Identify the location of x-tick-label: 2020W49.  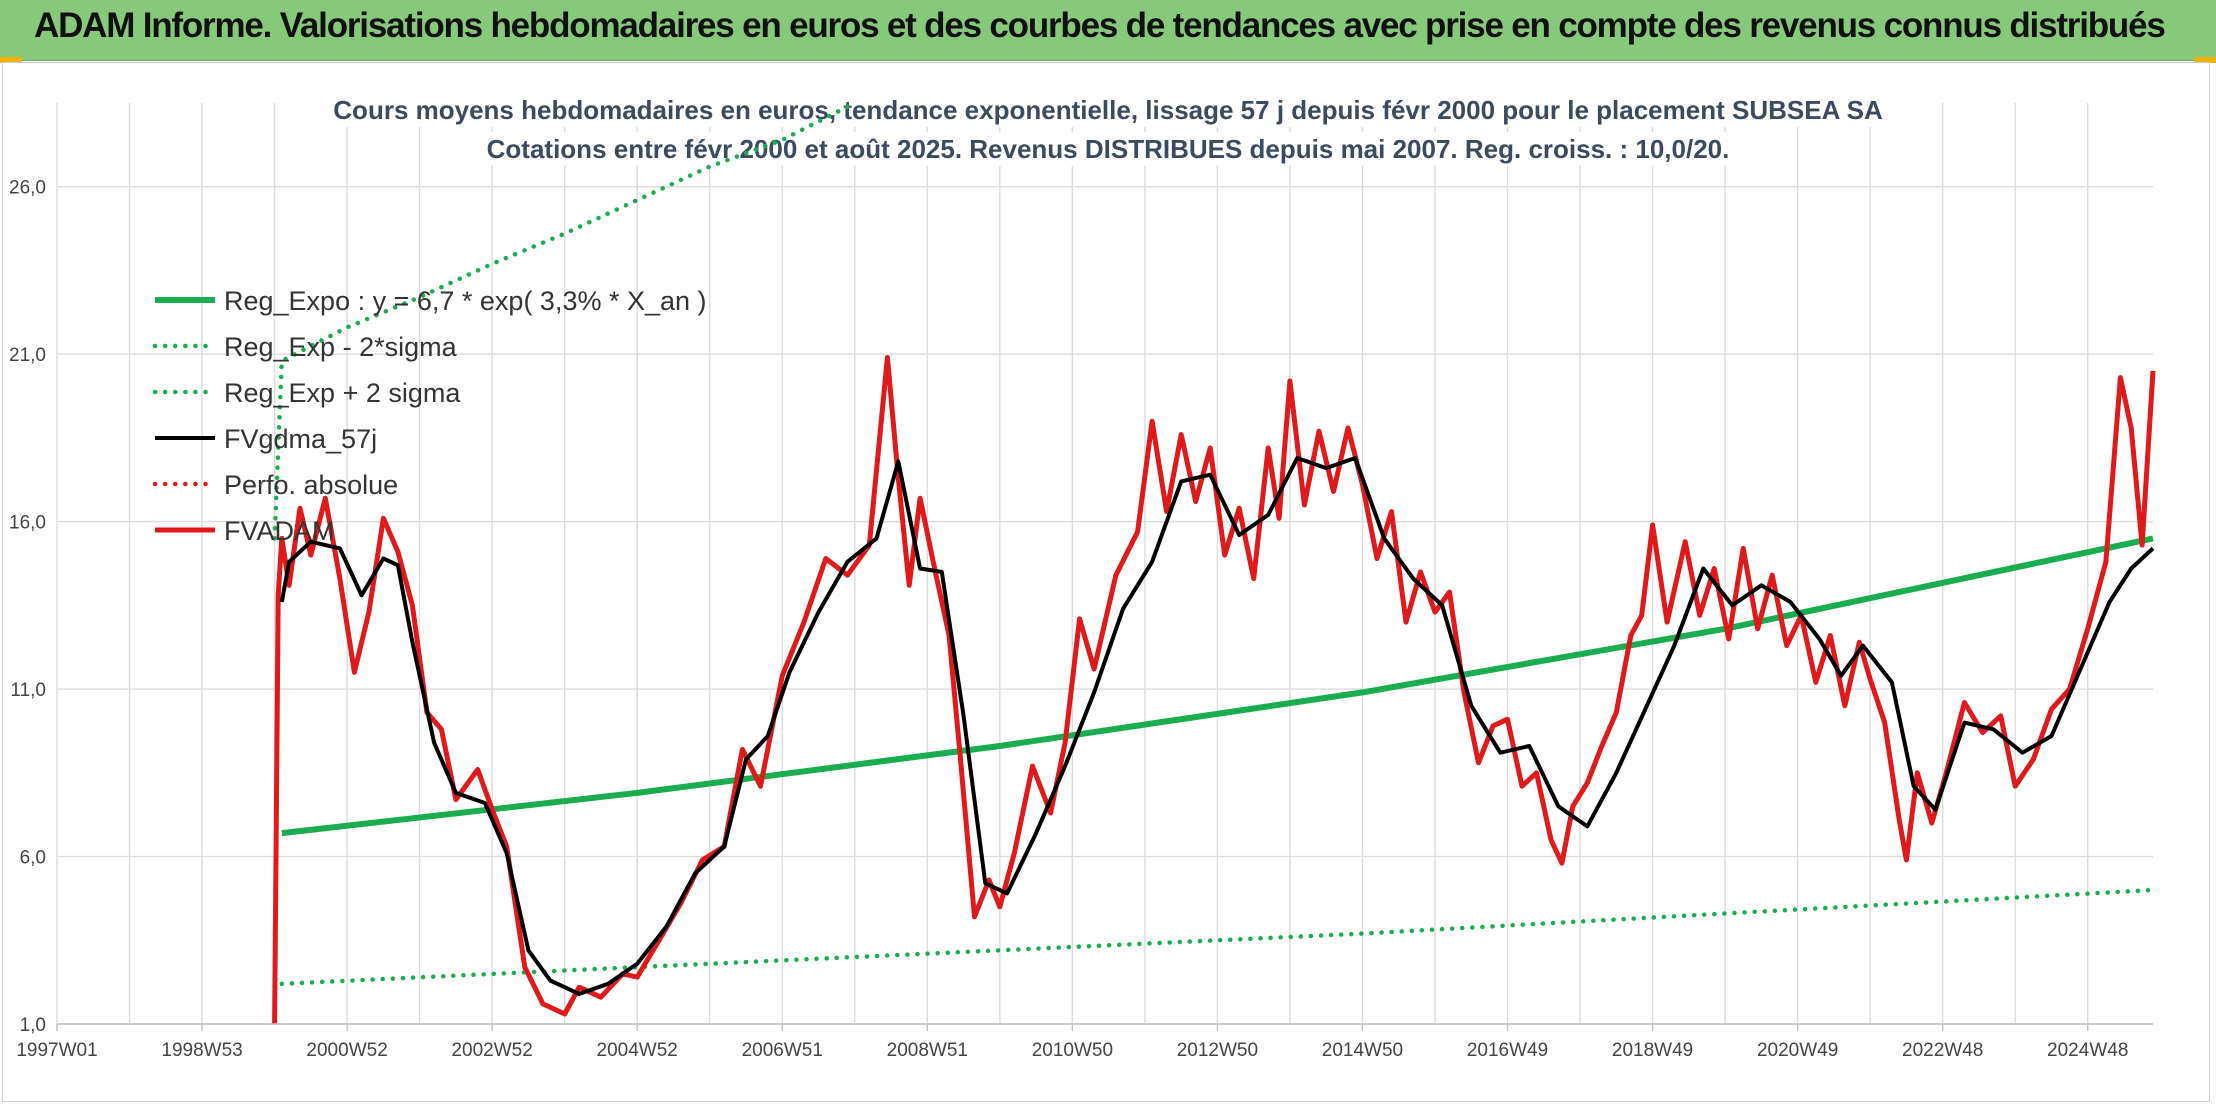
(1797, 1050).